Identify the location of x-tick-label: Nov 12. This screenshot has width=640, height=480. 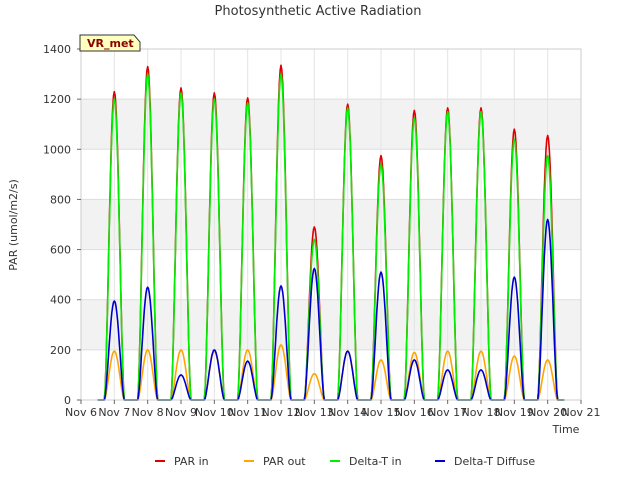
(281, 412).